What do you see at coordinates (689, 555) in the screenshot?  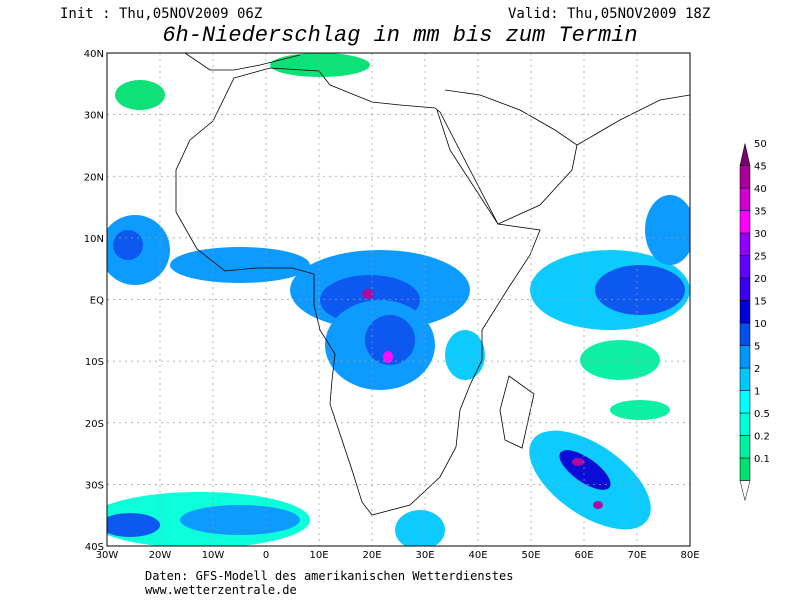 I see `lon-label: 80E` at bounding box center [689, 555].